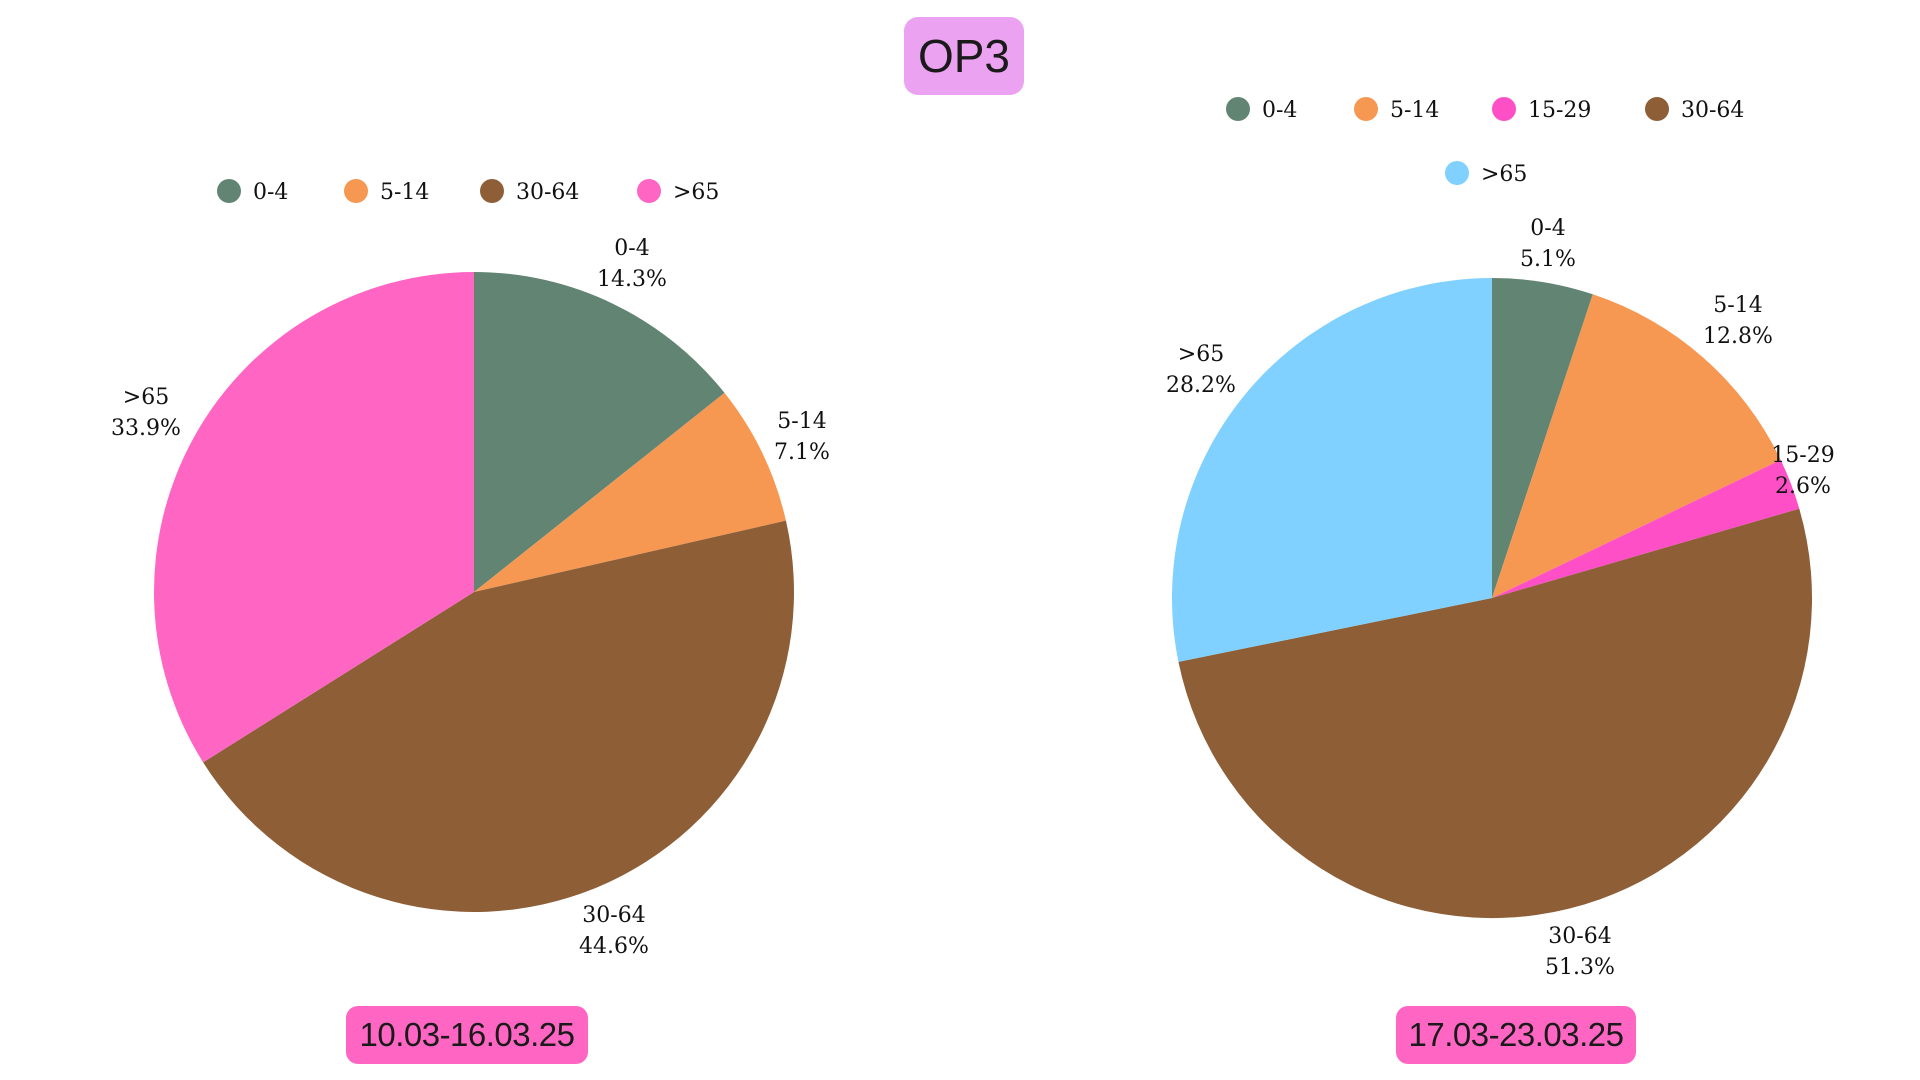 This screenshot has width=1920, height=1080. I want to click on slice-label: 15-29 2.6%, so click(1802, 471).